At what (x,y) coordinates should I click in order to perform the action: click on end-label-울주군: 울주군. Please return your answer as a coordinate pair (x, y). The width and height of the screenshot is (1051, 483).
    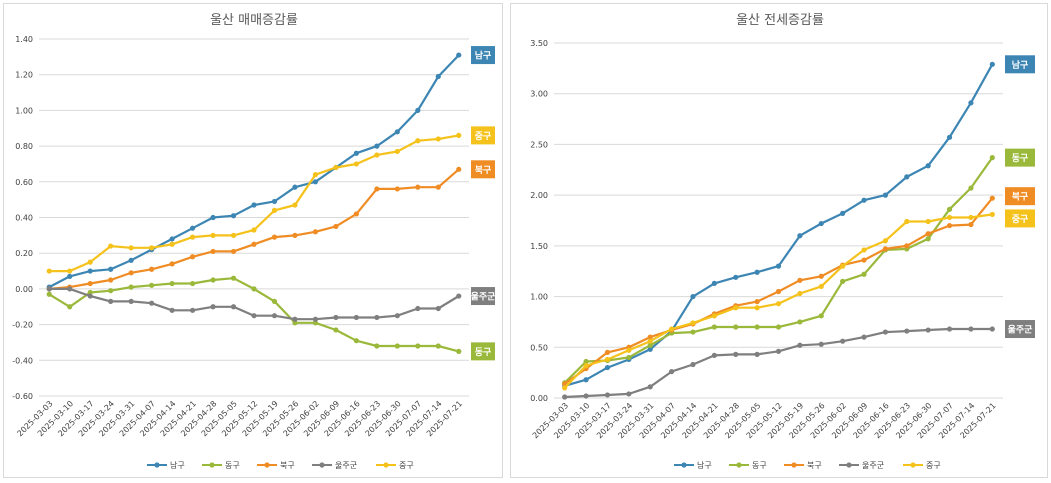
    Looking at the image, I should click on (483, 296).